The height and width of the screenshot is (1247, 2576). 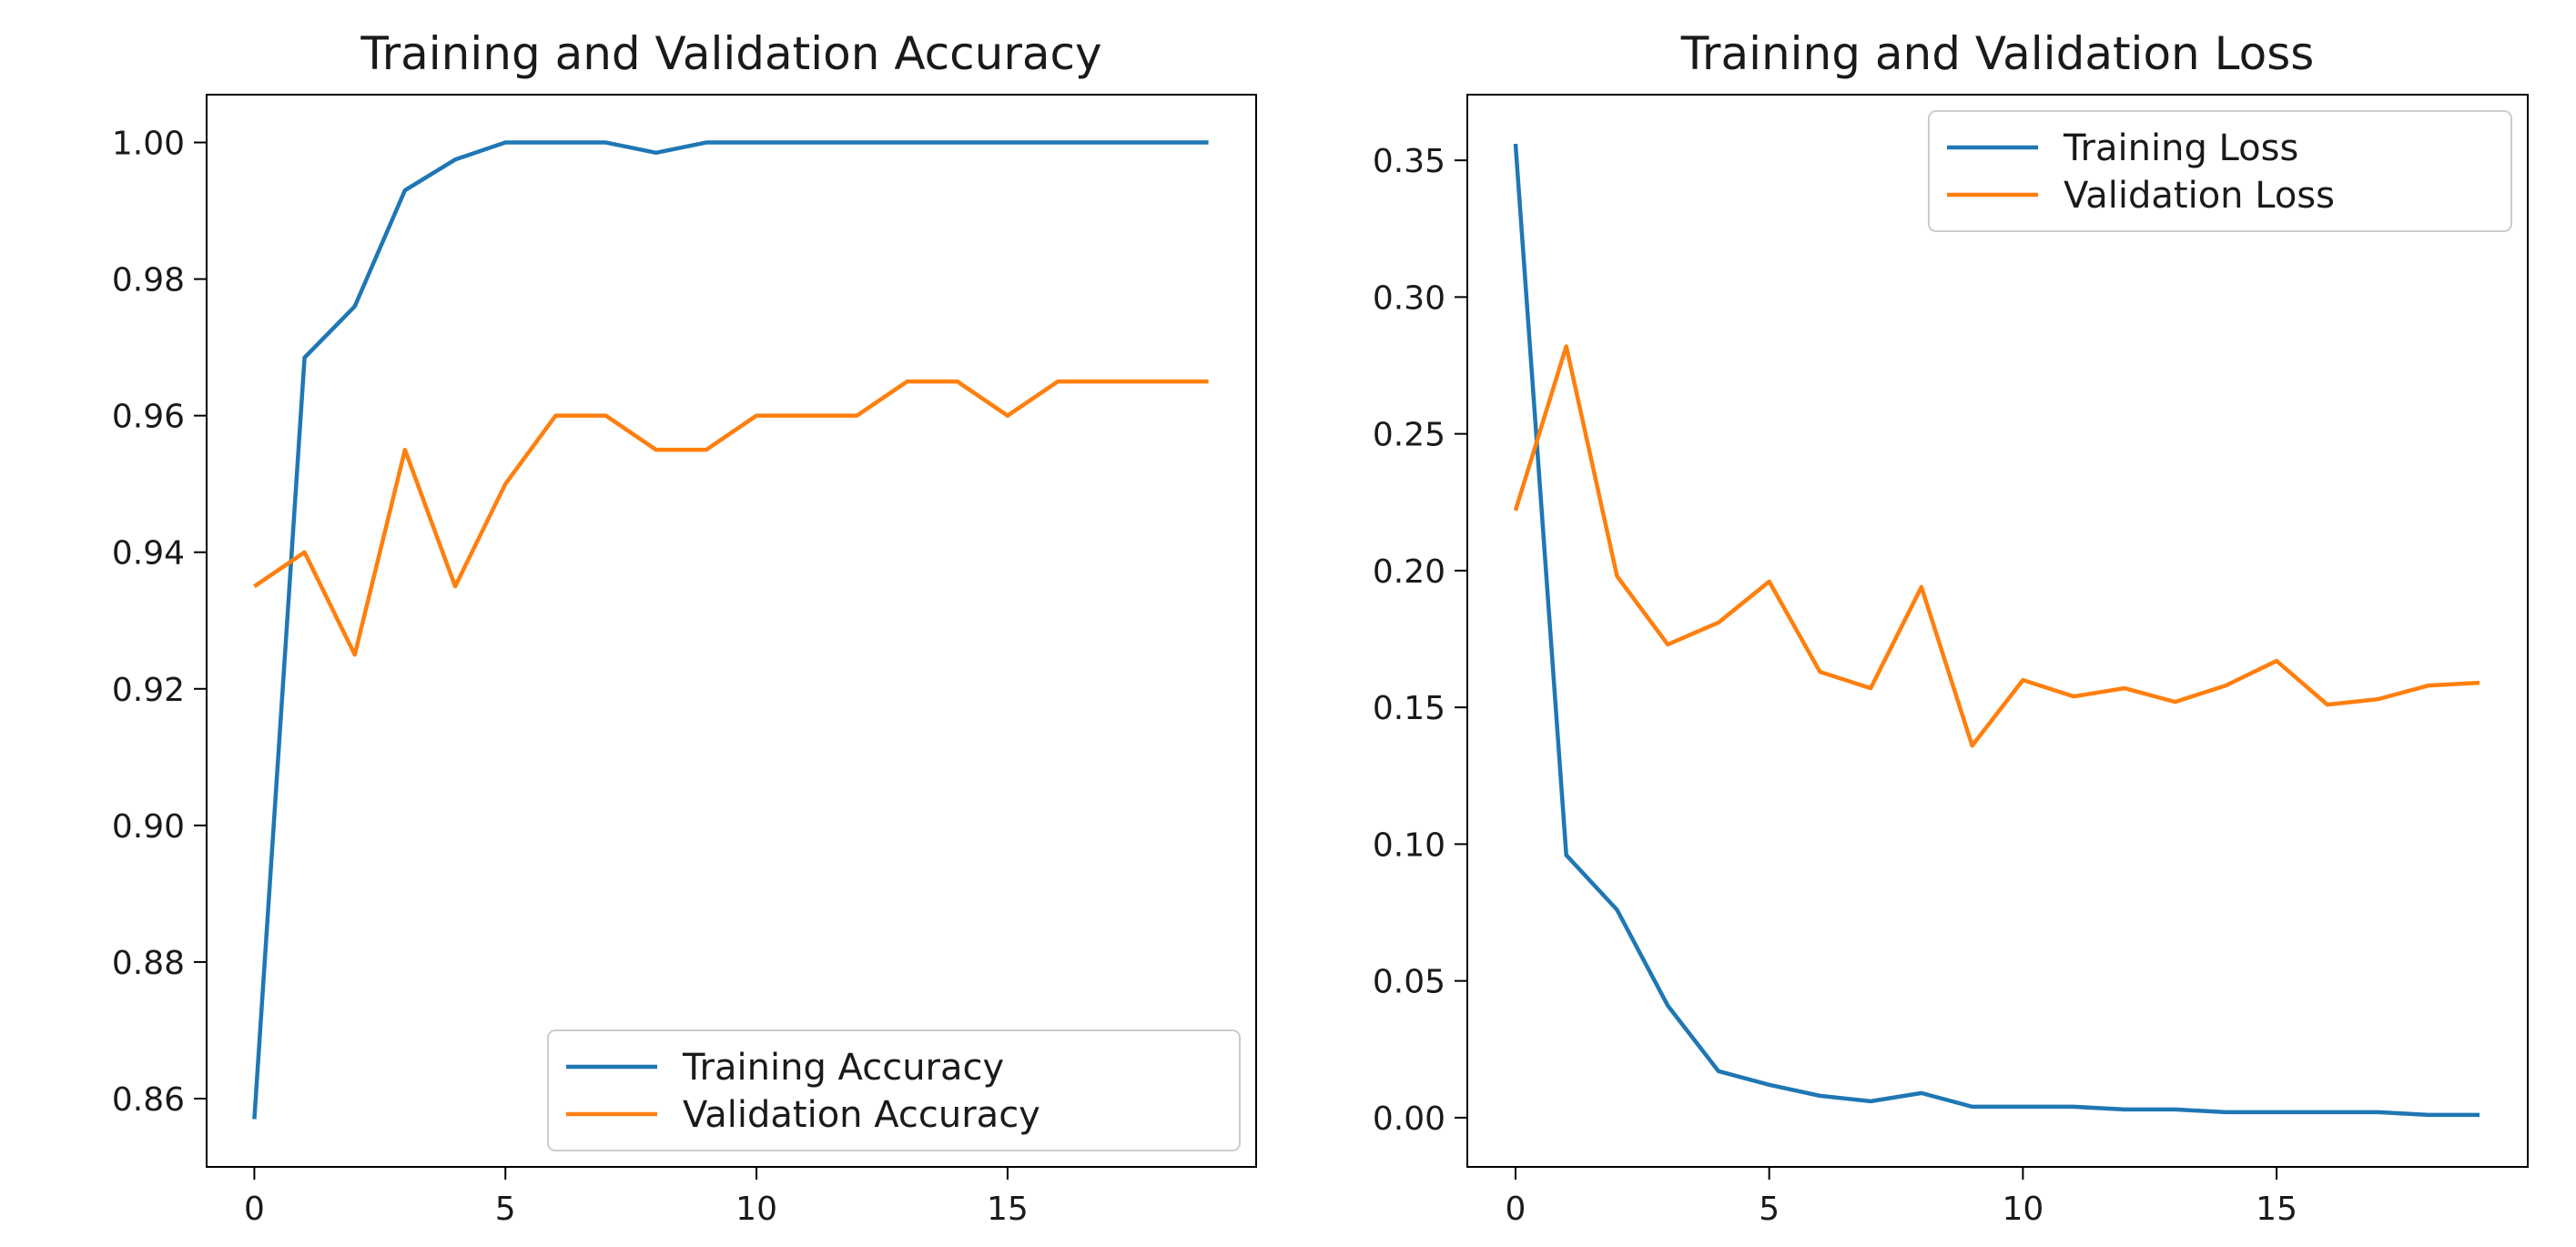 I want to click on loss-y-tick-label: 0.10, so click(x=1409, y=845).